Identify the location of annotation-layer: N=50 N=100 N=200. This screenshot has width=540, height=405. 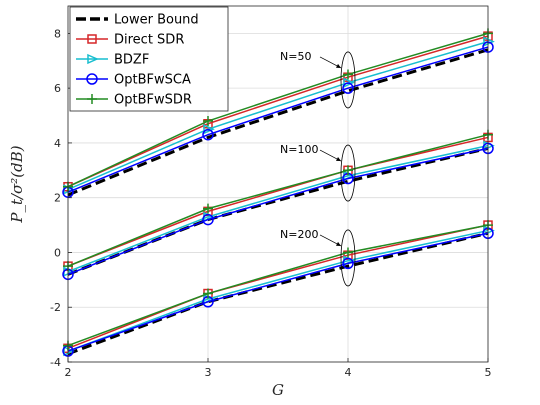
(318, 168).